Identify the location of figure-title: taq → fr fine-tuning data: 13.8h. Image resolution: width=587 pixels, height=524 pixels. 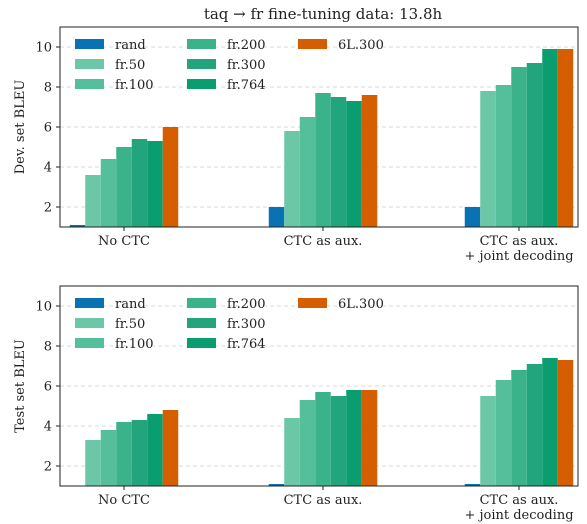
(323, 14).